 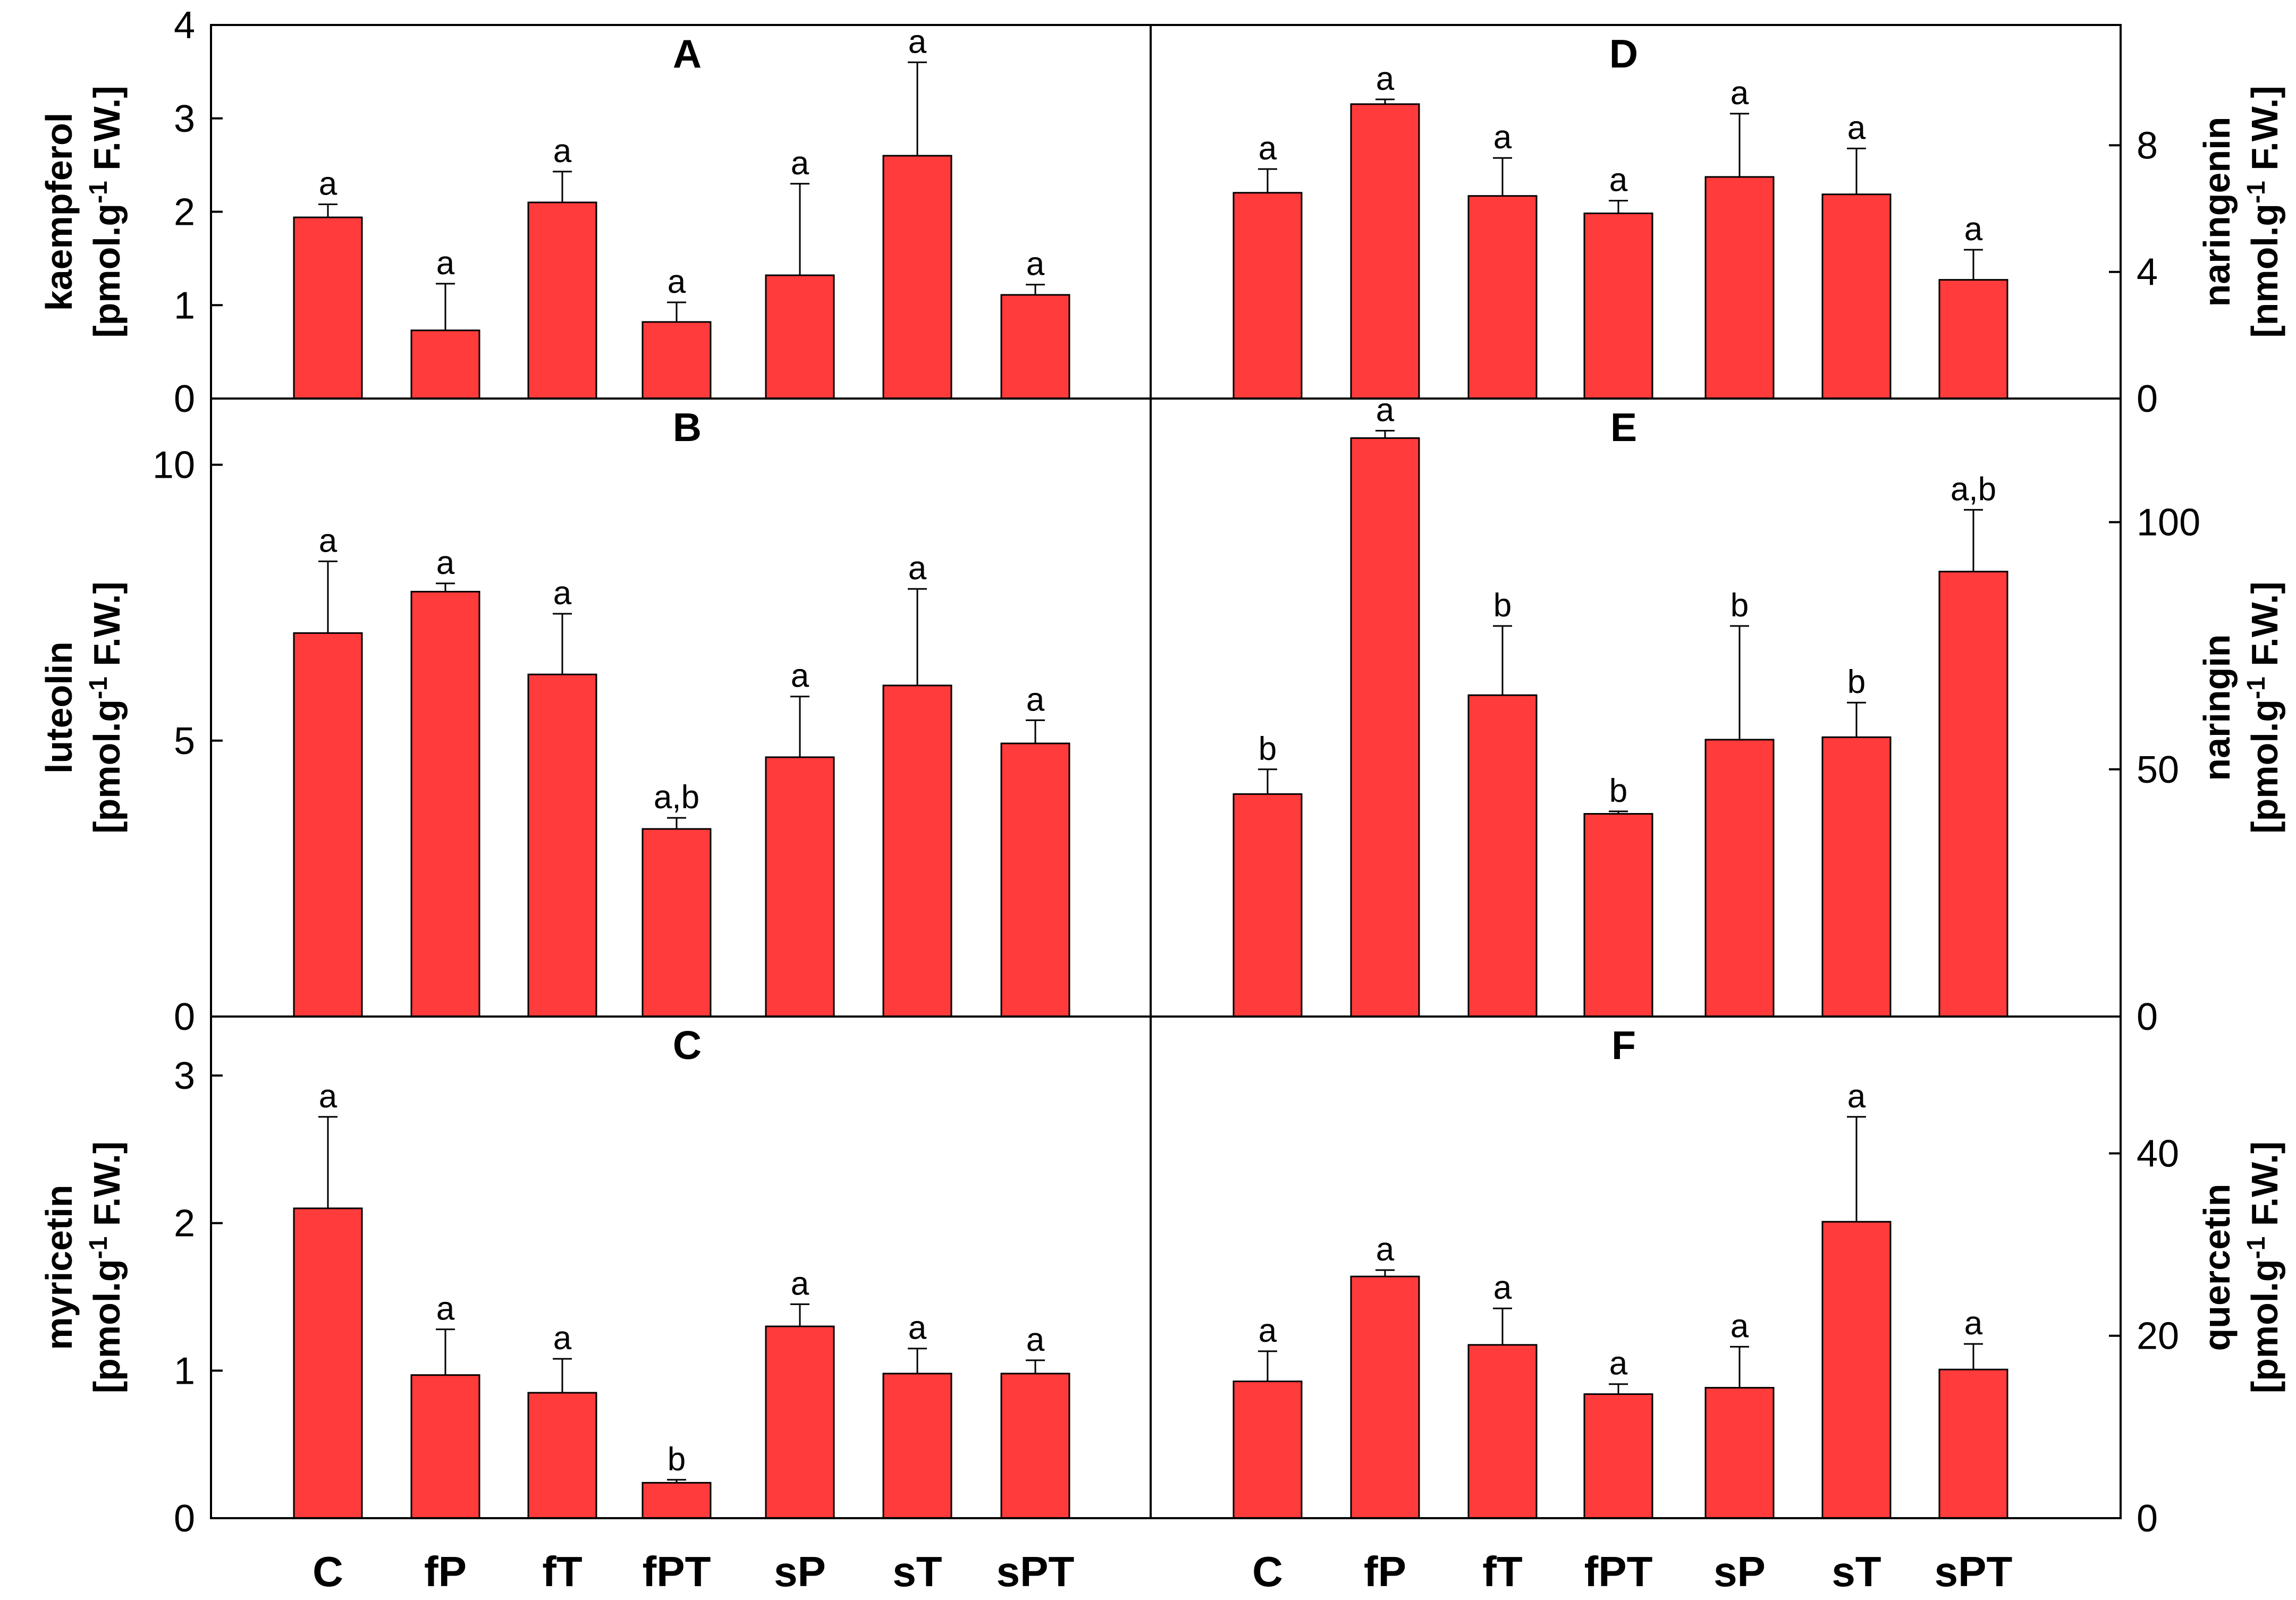 What do you see at coordinates (1623, 427) in the screenshot?
I see `panel-letter-e: E` at bounding box center [1623, 427].